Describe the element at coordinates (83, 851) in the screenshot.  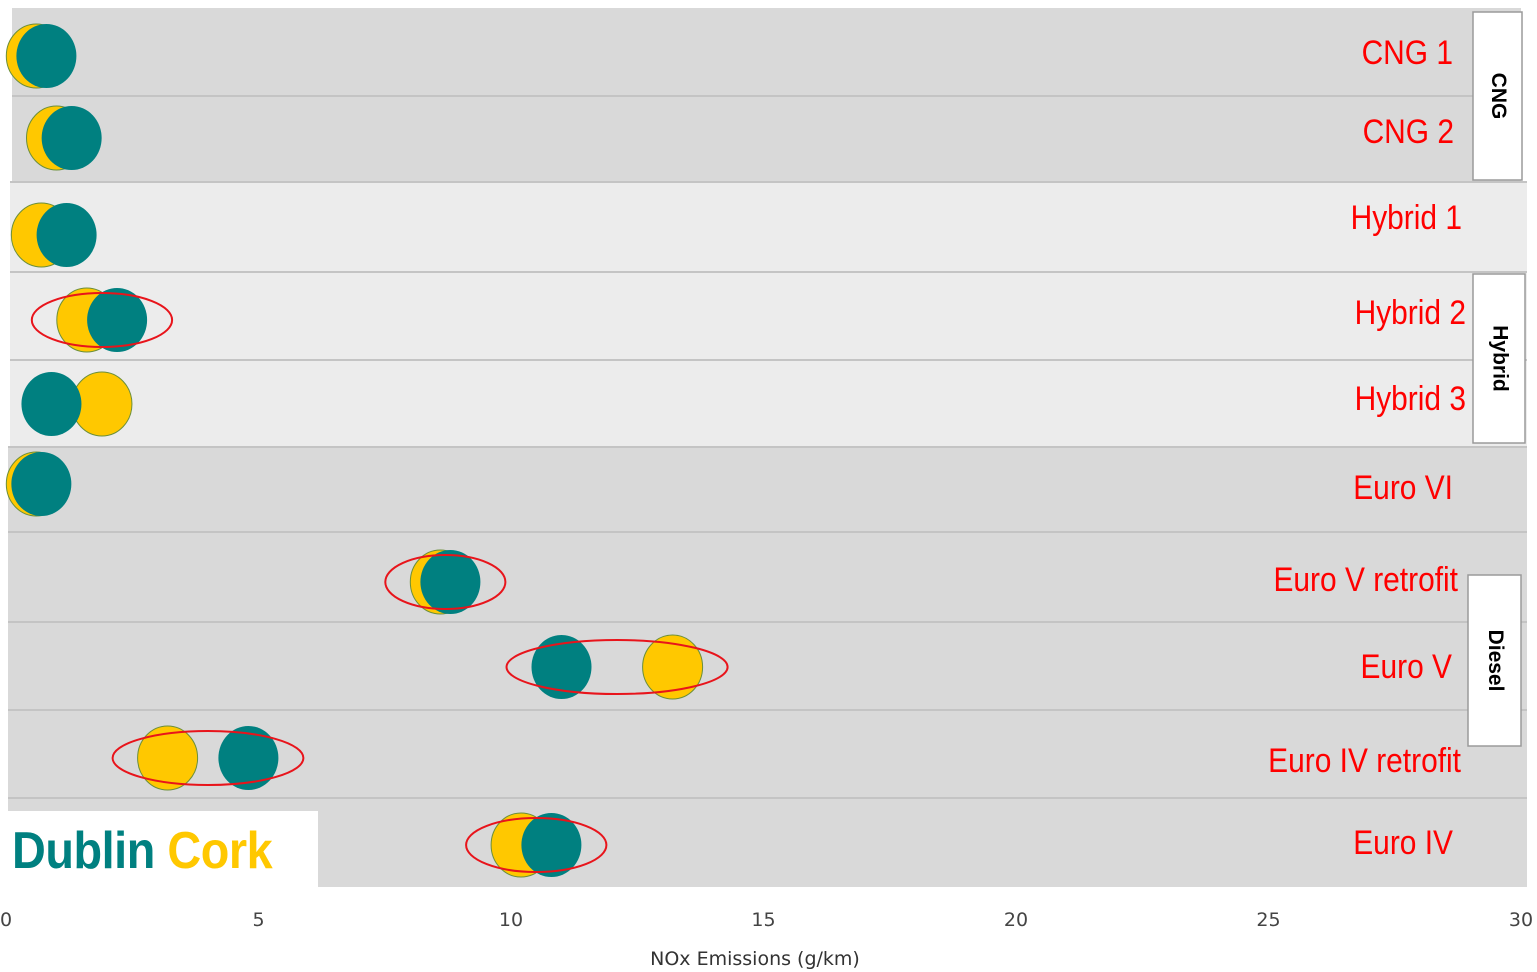
I see `legend-dublin: Dublin` at that location.